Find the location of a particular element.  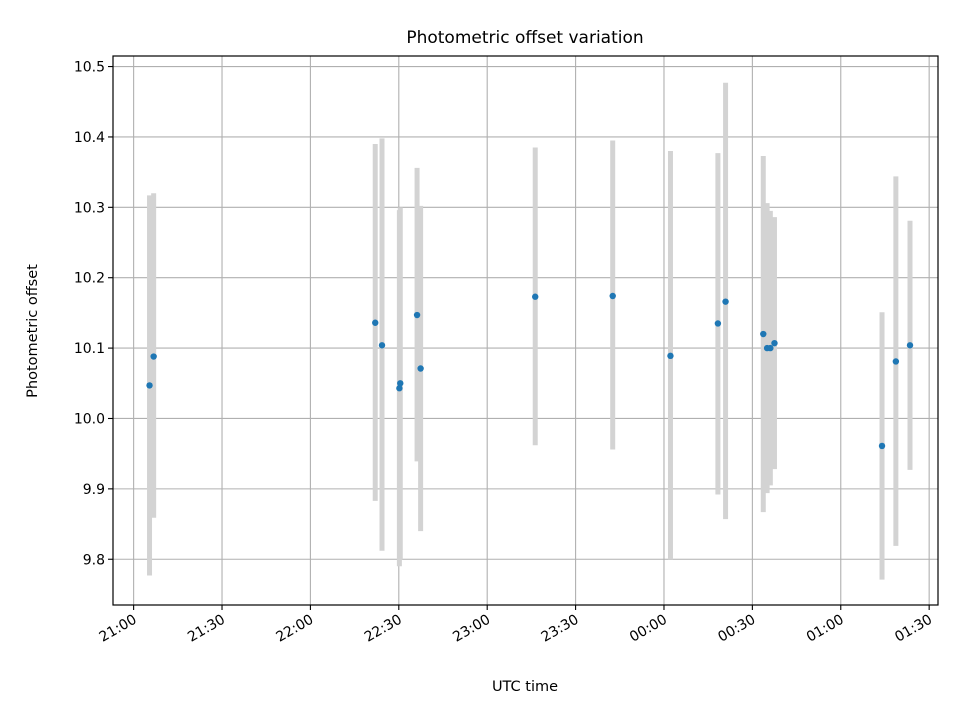

y-tick-label: 10.0 is located at coordinates (89, 419).